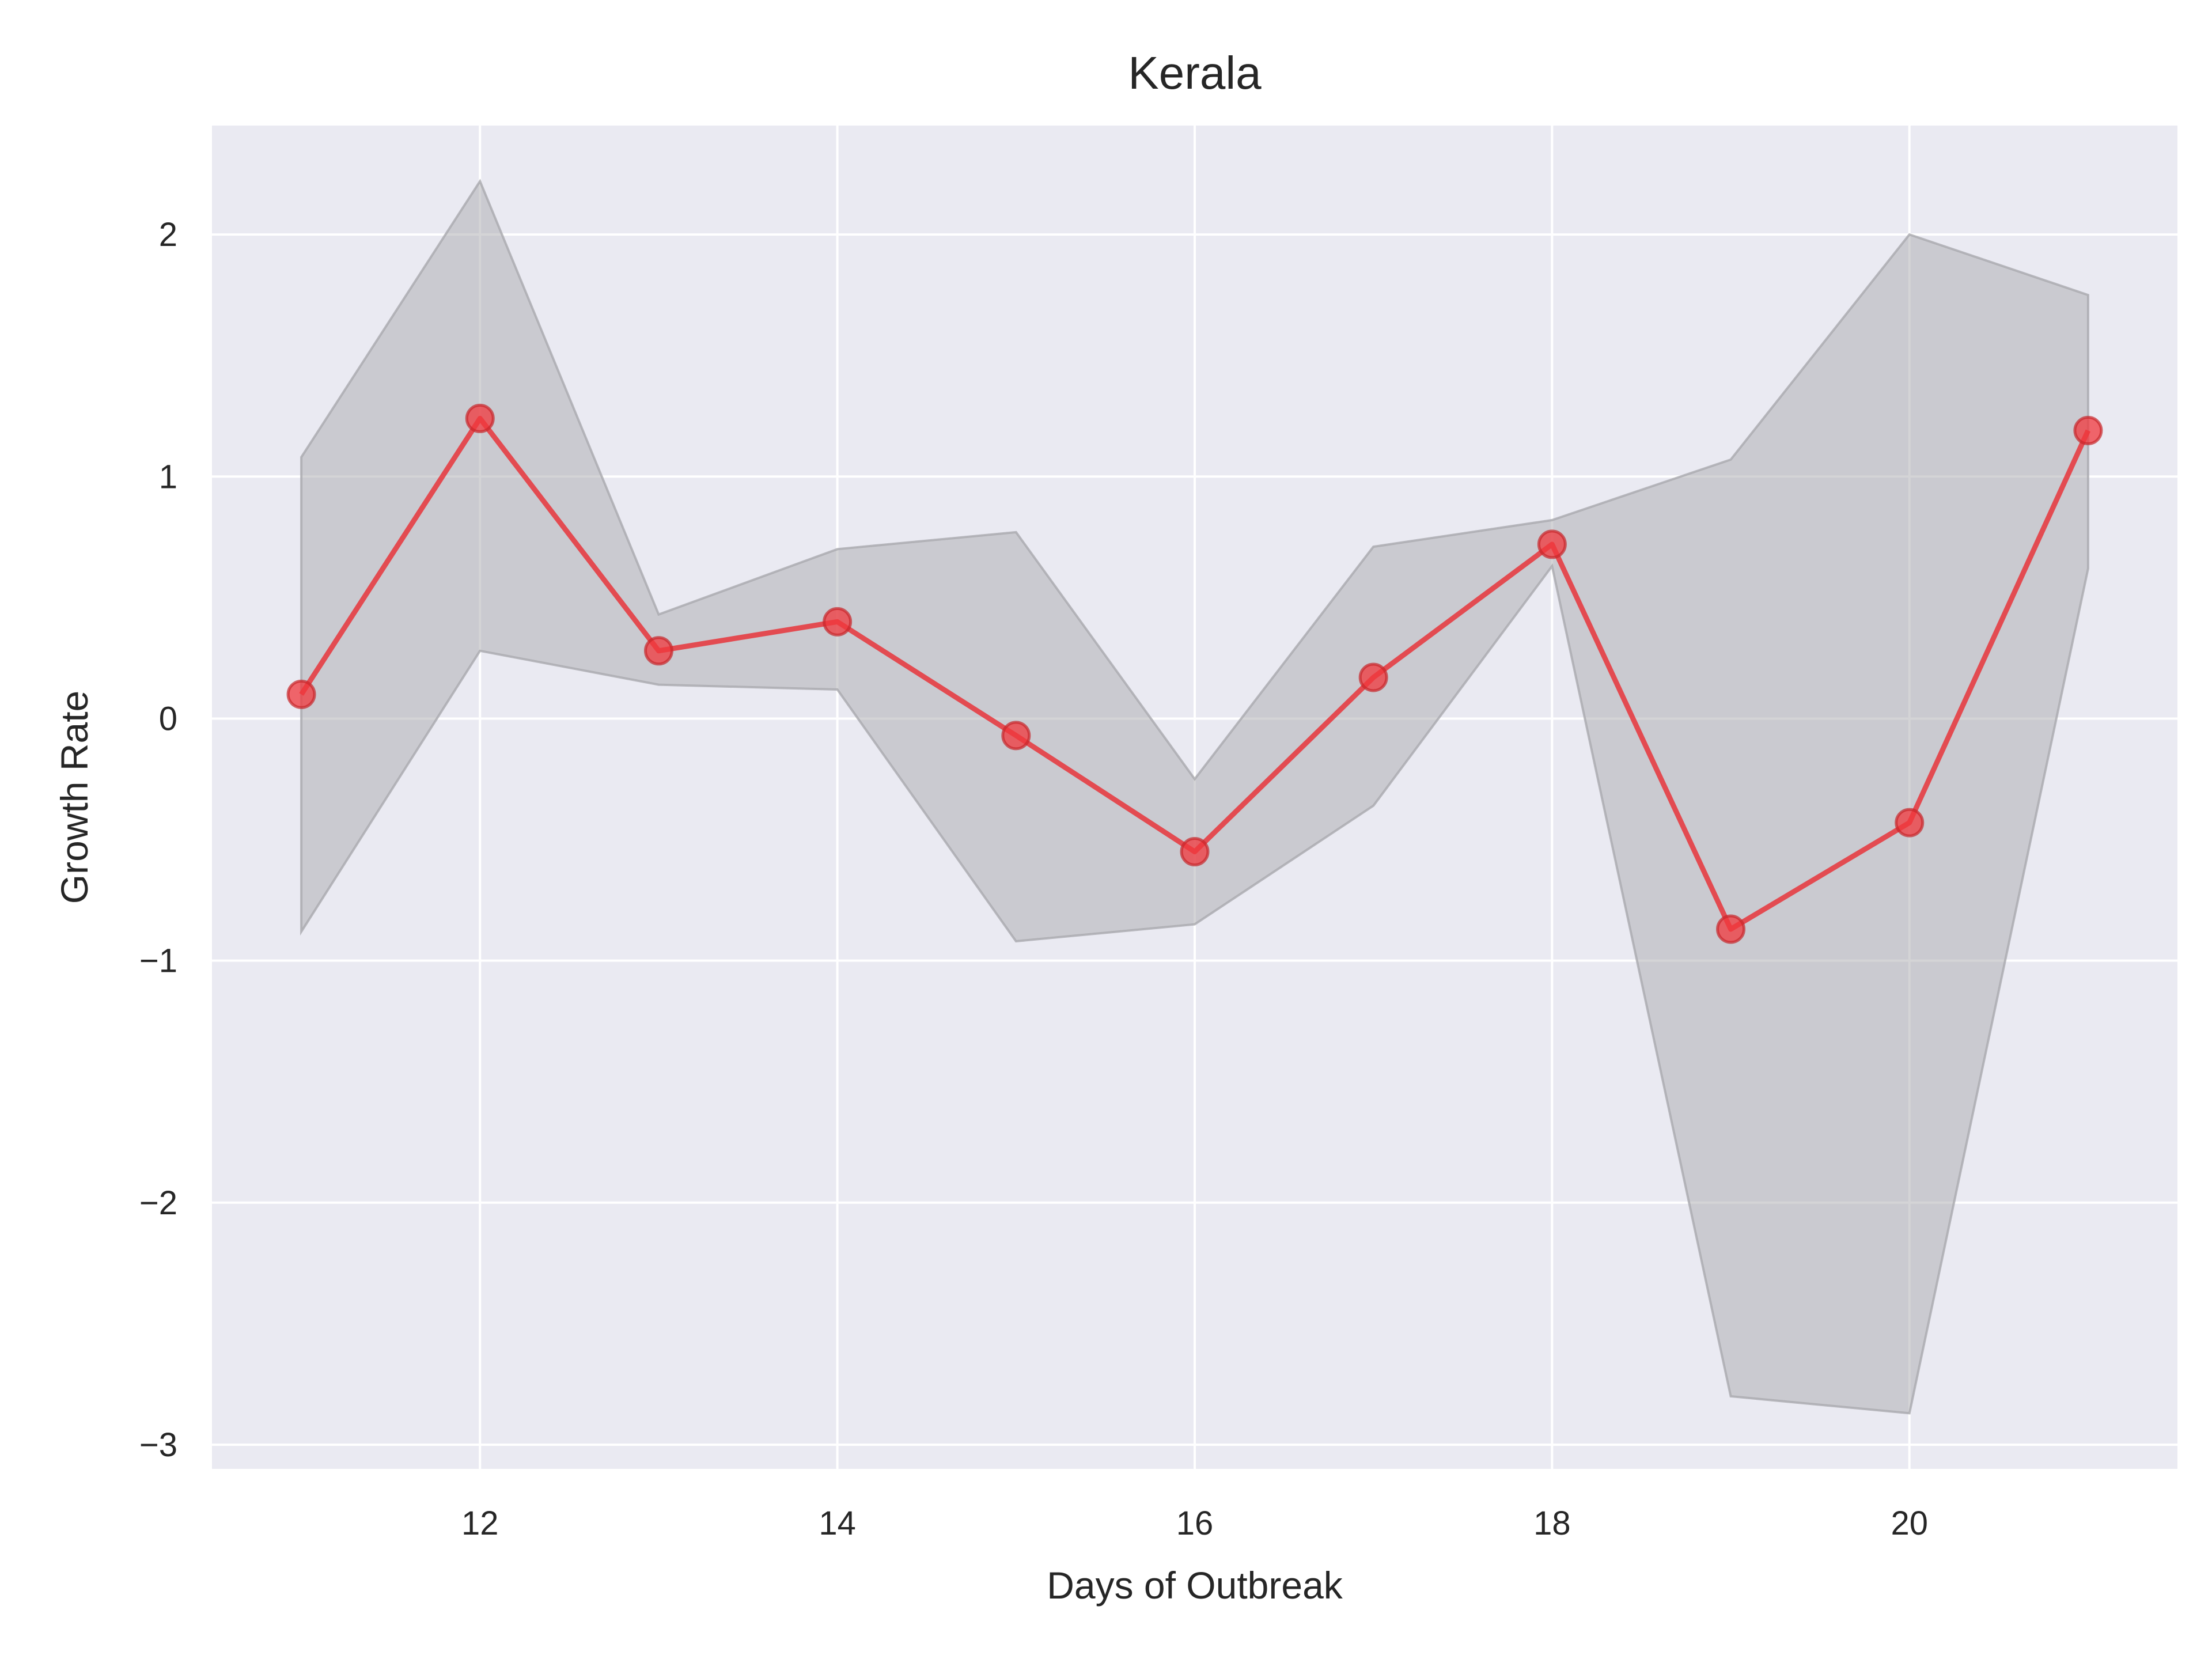 This screenshot has height=1659, width=2212. Describe the element at coordinates (74, 797) in the screenshot. I see `y-axis-title: Growth Rate` at that location.